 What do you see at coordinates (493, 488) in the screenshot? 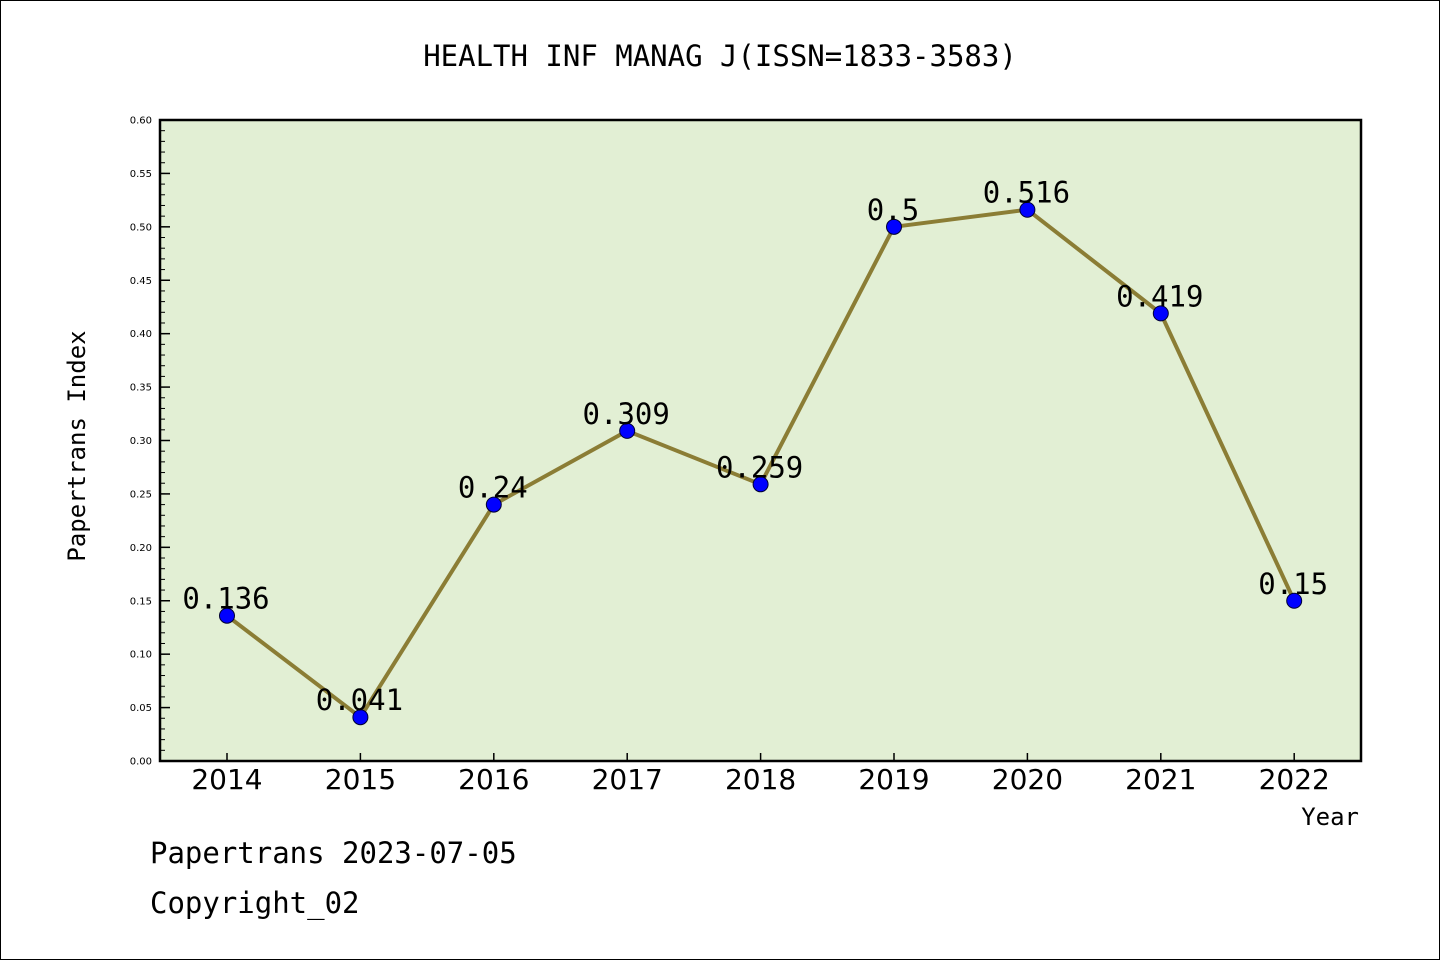
I see `data-label: 0.24` at bounding box center [493, 488].